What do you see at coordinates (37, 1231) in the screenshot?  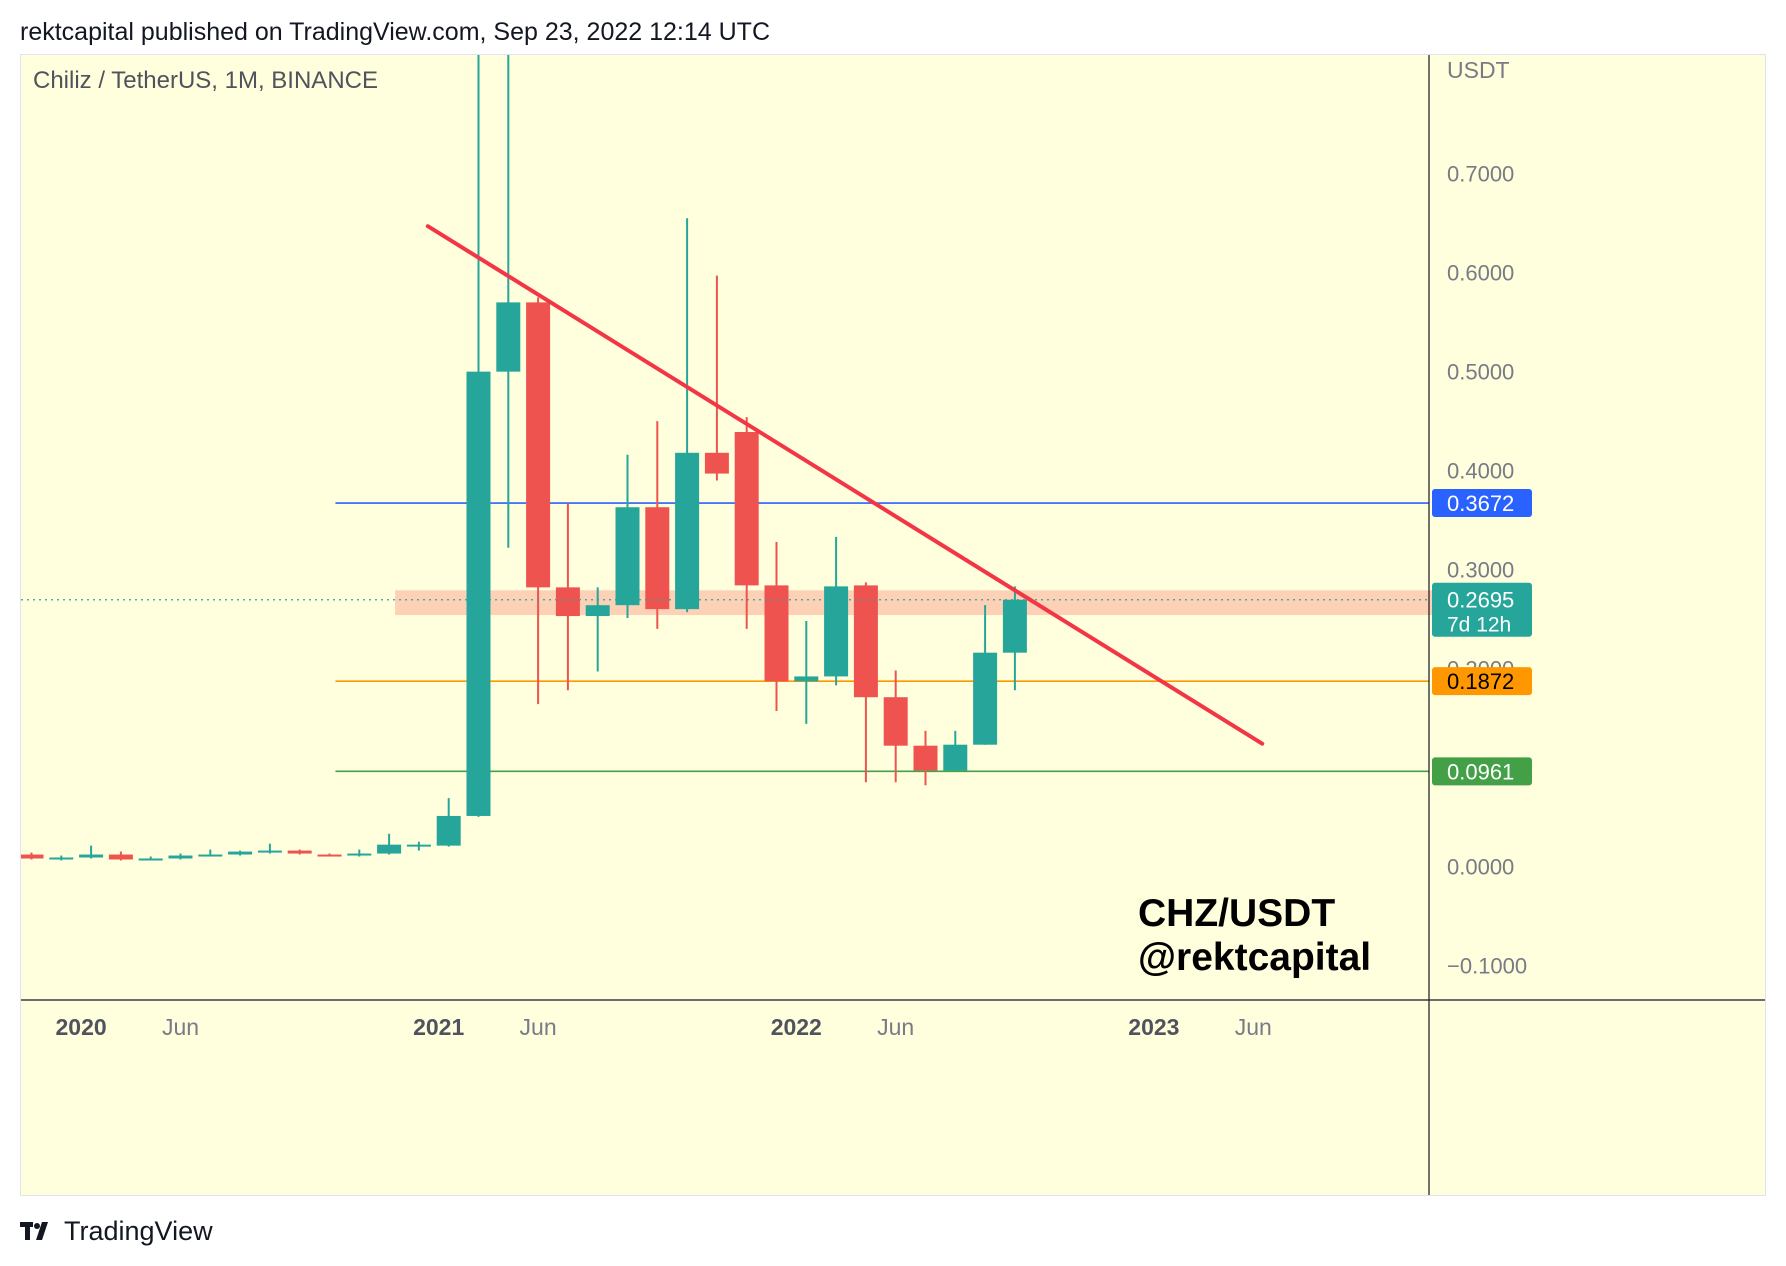 I see `tradingview-logo-icon` at bounding box center [37, 1231].